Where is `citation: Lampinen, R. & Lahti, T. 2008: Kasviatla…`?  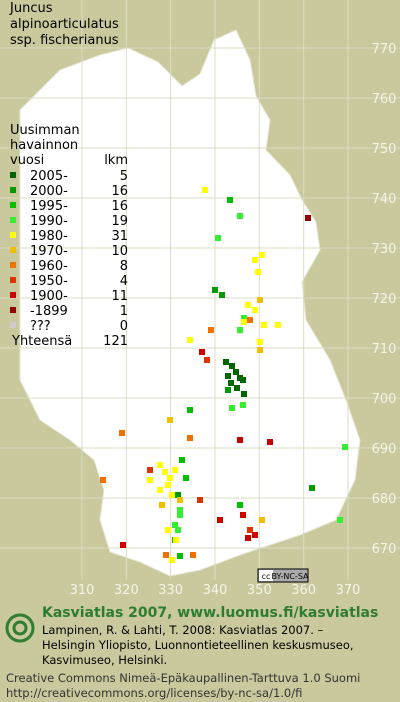
citation: Lampinen, R. & Lahti, T. 2008: Kasviatla… is located at coordinates (183, 630).